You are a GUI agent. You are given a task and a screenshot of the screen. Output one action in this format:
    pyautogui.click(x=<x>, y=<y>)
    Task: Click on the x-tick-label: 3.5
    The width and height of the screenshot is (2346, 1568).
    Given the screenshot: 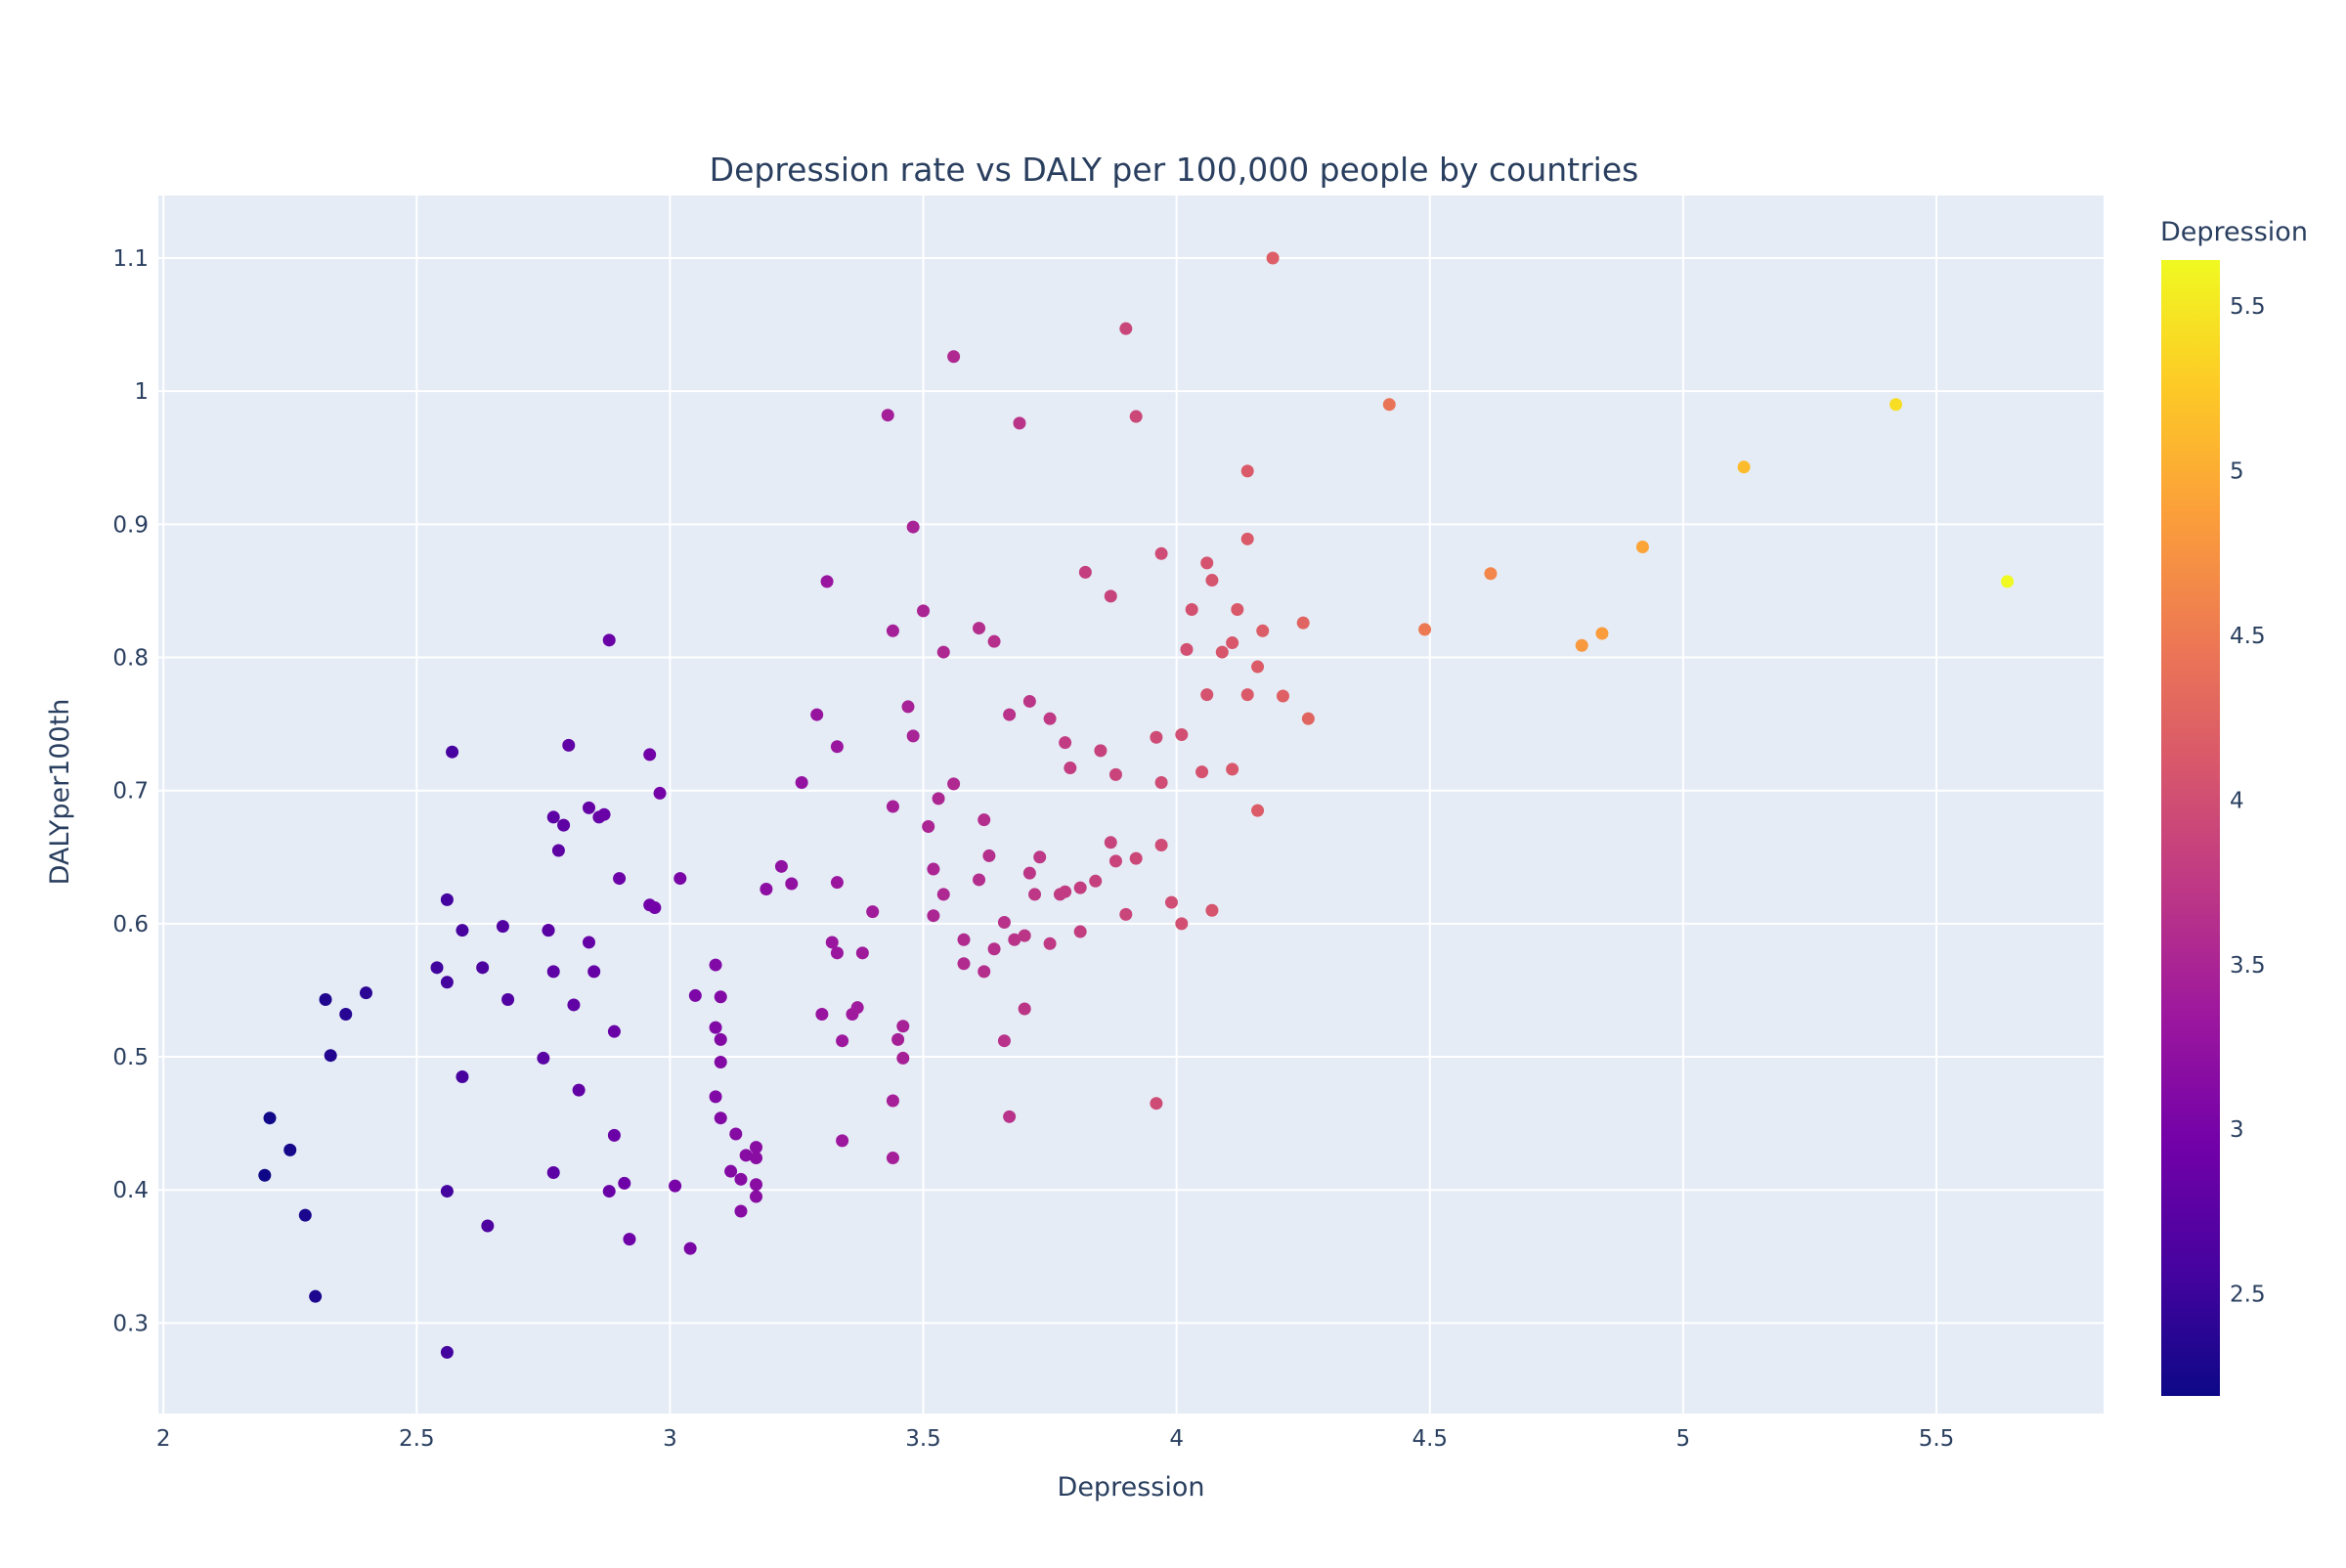 What is the action you would take?
    pyautogui.click(x=923, y=1439)
    